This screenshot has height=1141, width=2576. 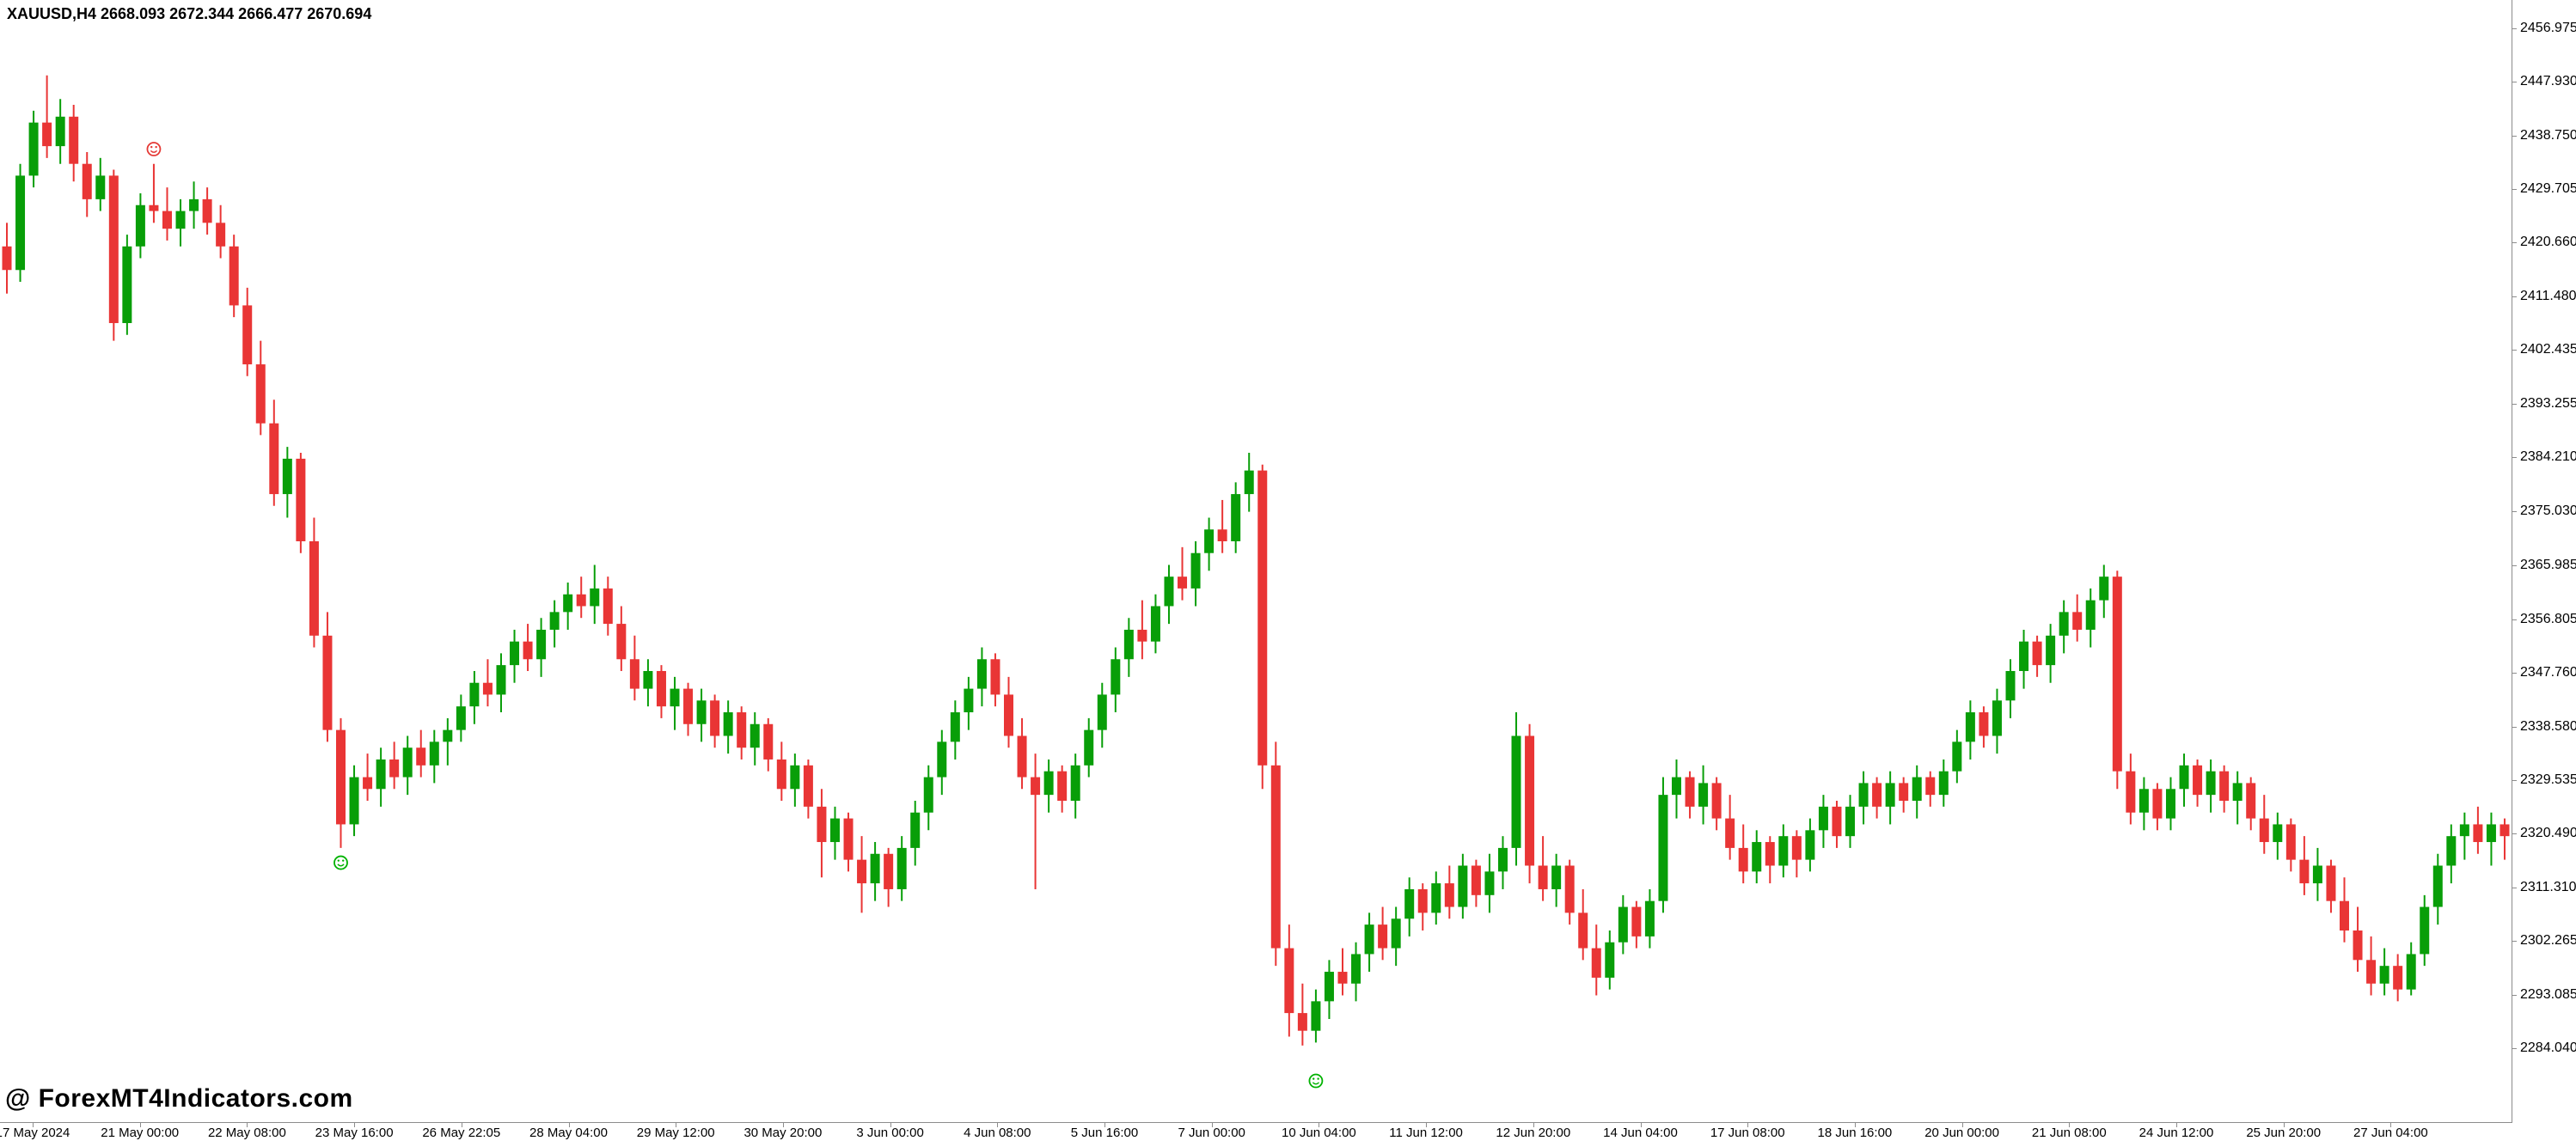 What do you see at coordinates (1855, 1133) in the screenshot?
I see `time-axis-label: 18 Jun 16:00` at bounding box center [1855, 1133].